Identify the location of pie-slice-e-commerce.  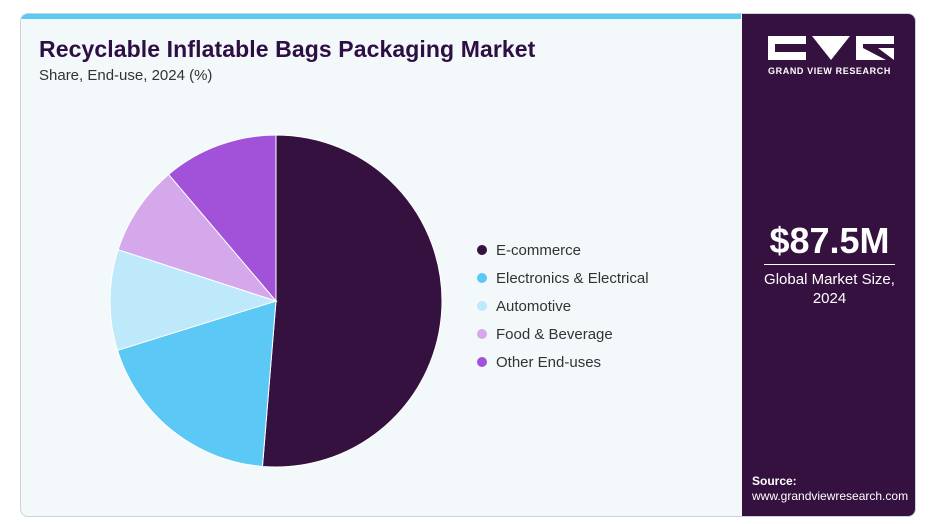
(352, 301).